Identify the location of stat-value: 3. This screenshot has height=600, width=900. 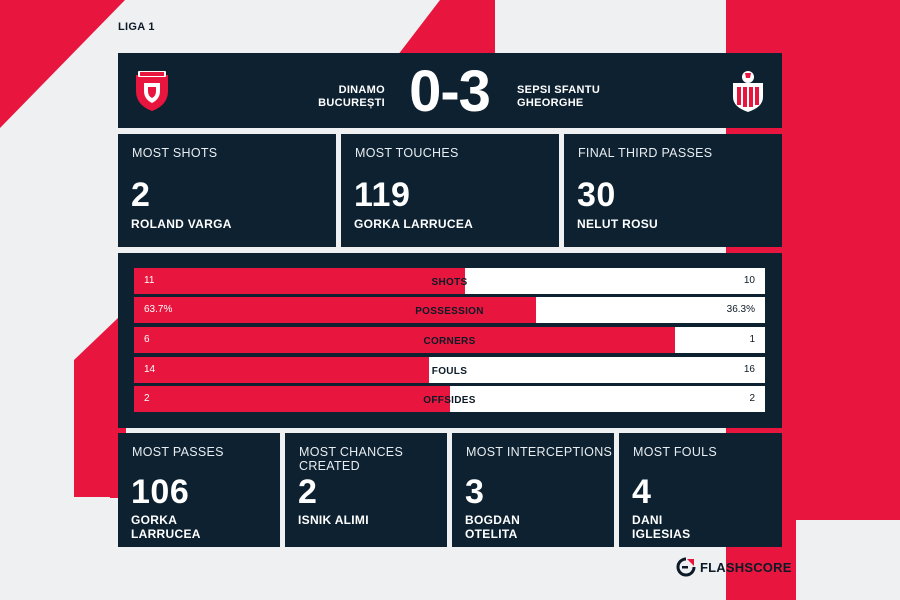
(475, 492).